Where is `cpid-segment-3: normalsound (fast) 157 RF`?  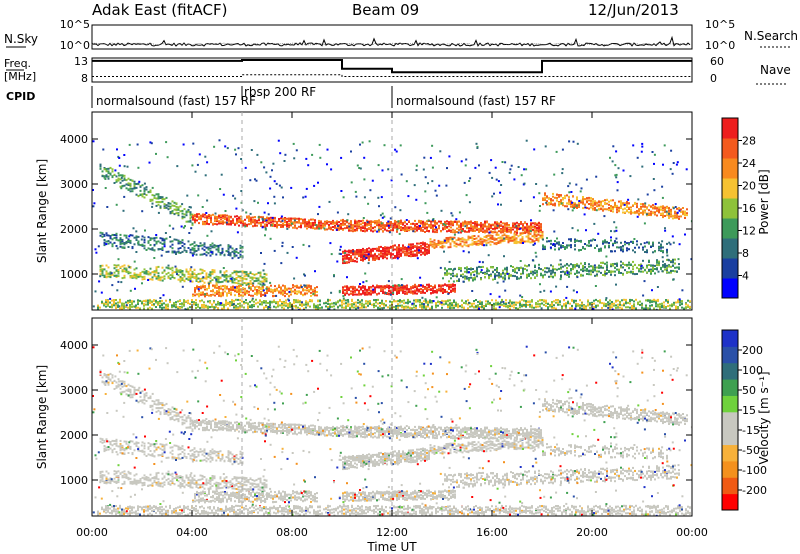
cpid-segment-3: normalsound (fast) 157 RF is located at coordinates (476, 101).